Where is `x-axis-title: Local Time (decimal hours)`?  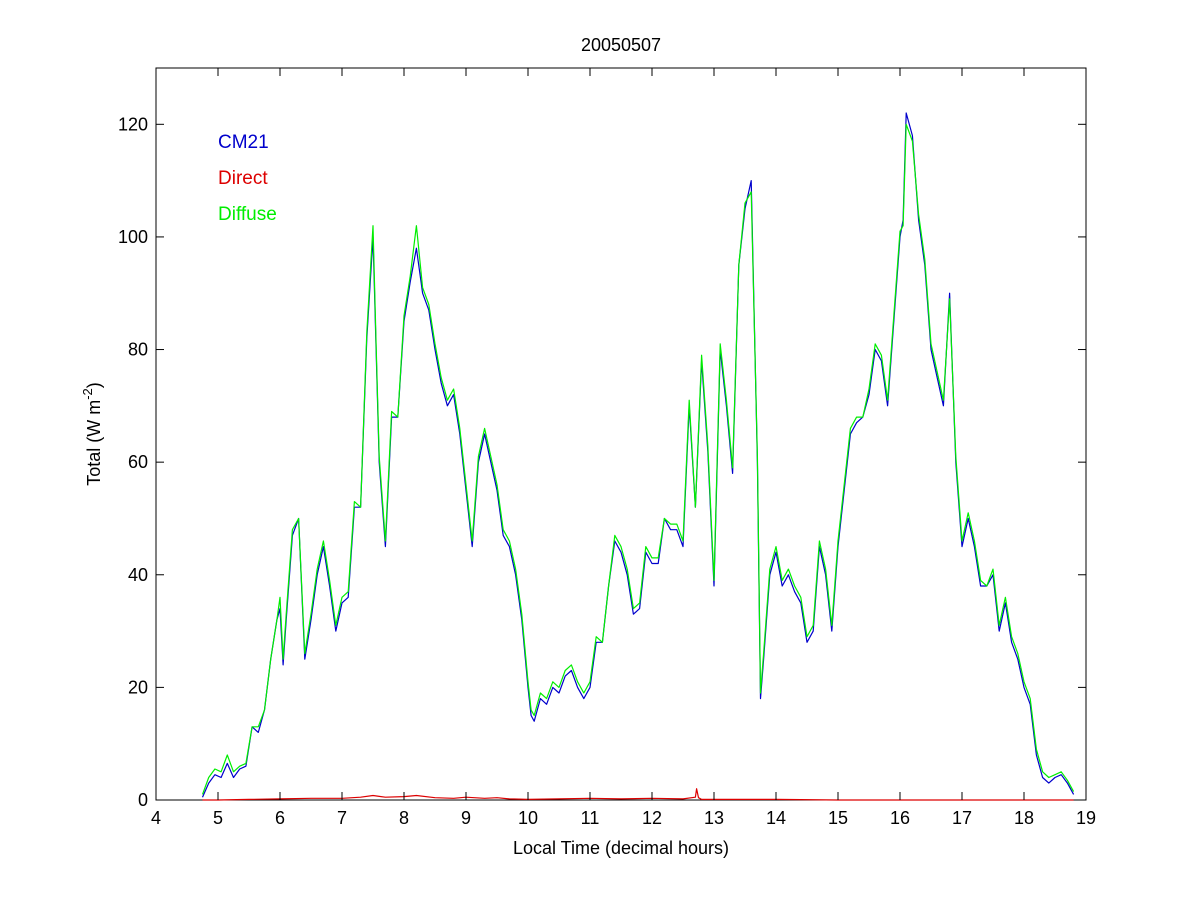 x-axis-title: Local Time (decimal hours) is located at coordinates (621, 848).